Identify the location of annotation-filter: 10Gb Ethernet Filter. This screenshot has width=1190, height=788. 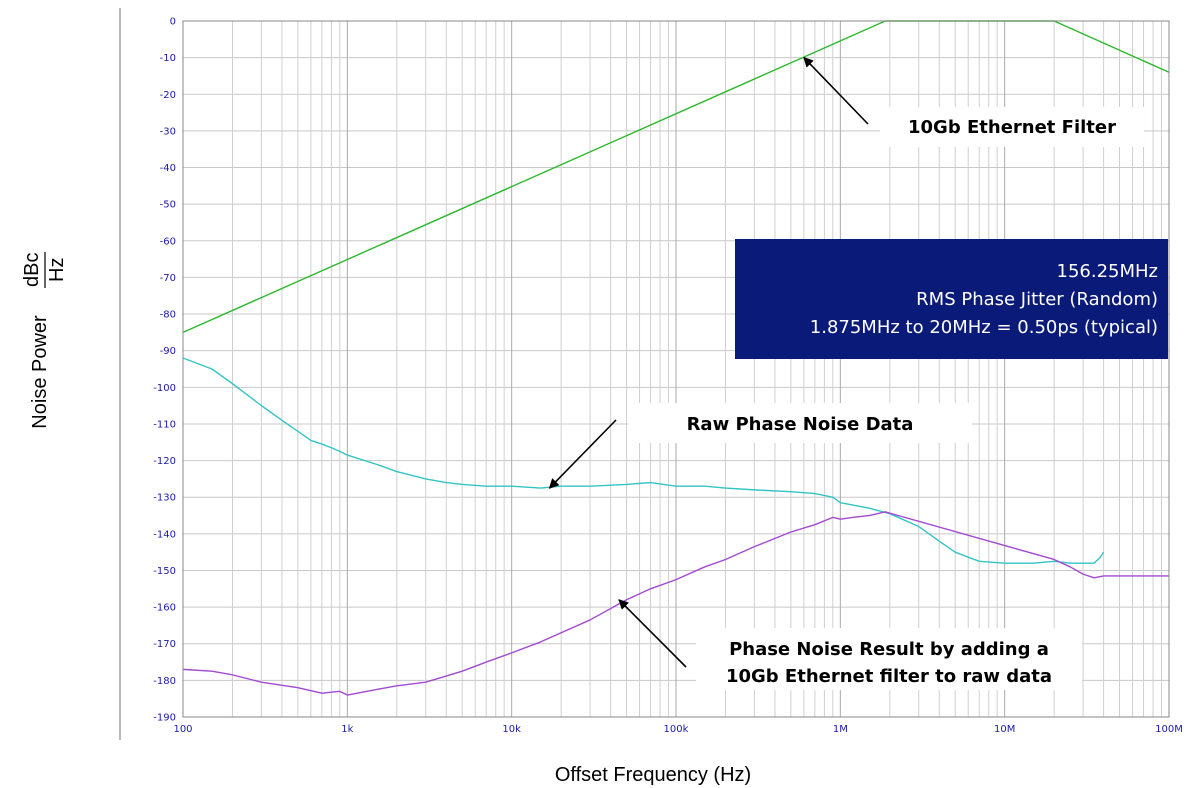
(973, 101).